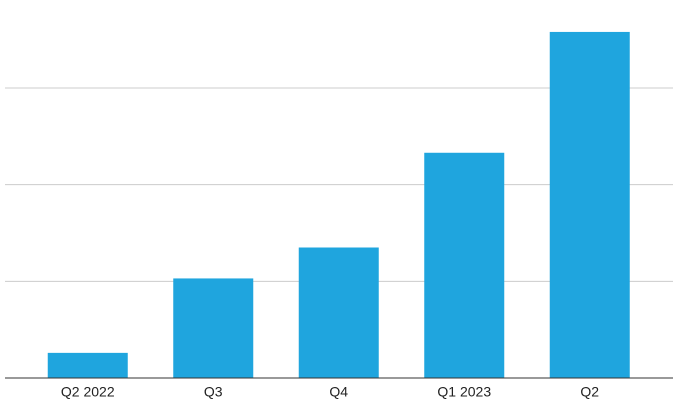 This screenshot has height=408, width=683. What do you see at coordinates (589, 392) in the screenshot?
I see `x-tick-label: Q2` at bounding box center [589, 392].